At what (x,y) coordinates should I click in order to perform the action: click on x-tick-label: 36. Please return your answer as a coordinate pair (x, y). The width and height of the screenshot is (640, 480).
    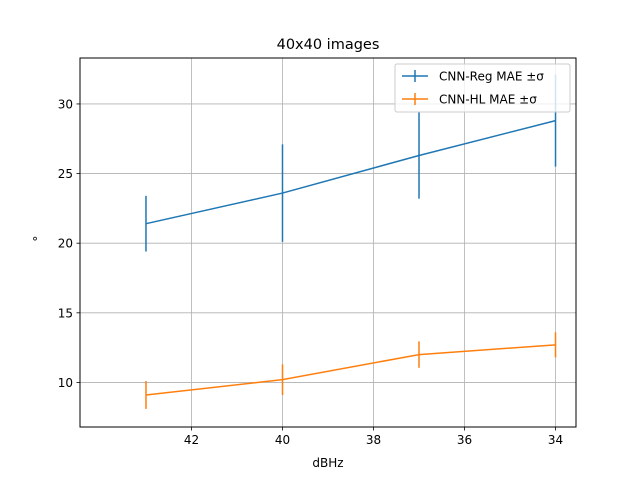
    Looking at the image, I should click on (464, 440).